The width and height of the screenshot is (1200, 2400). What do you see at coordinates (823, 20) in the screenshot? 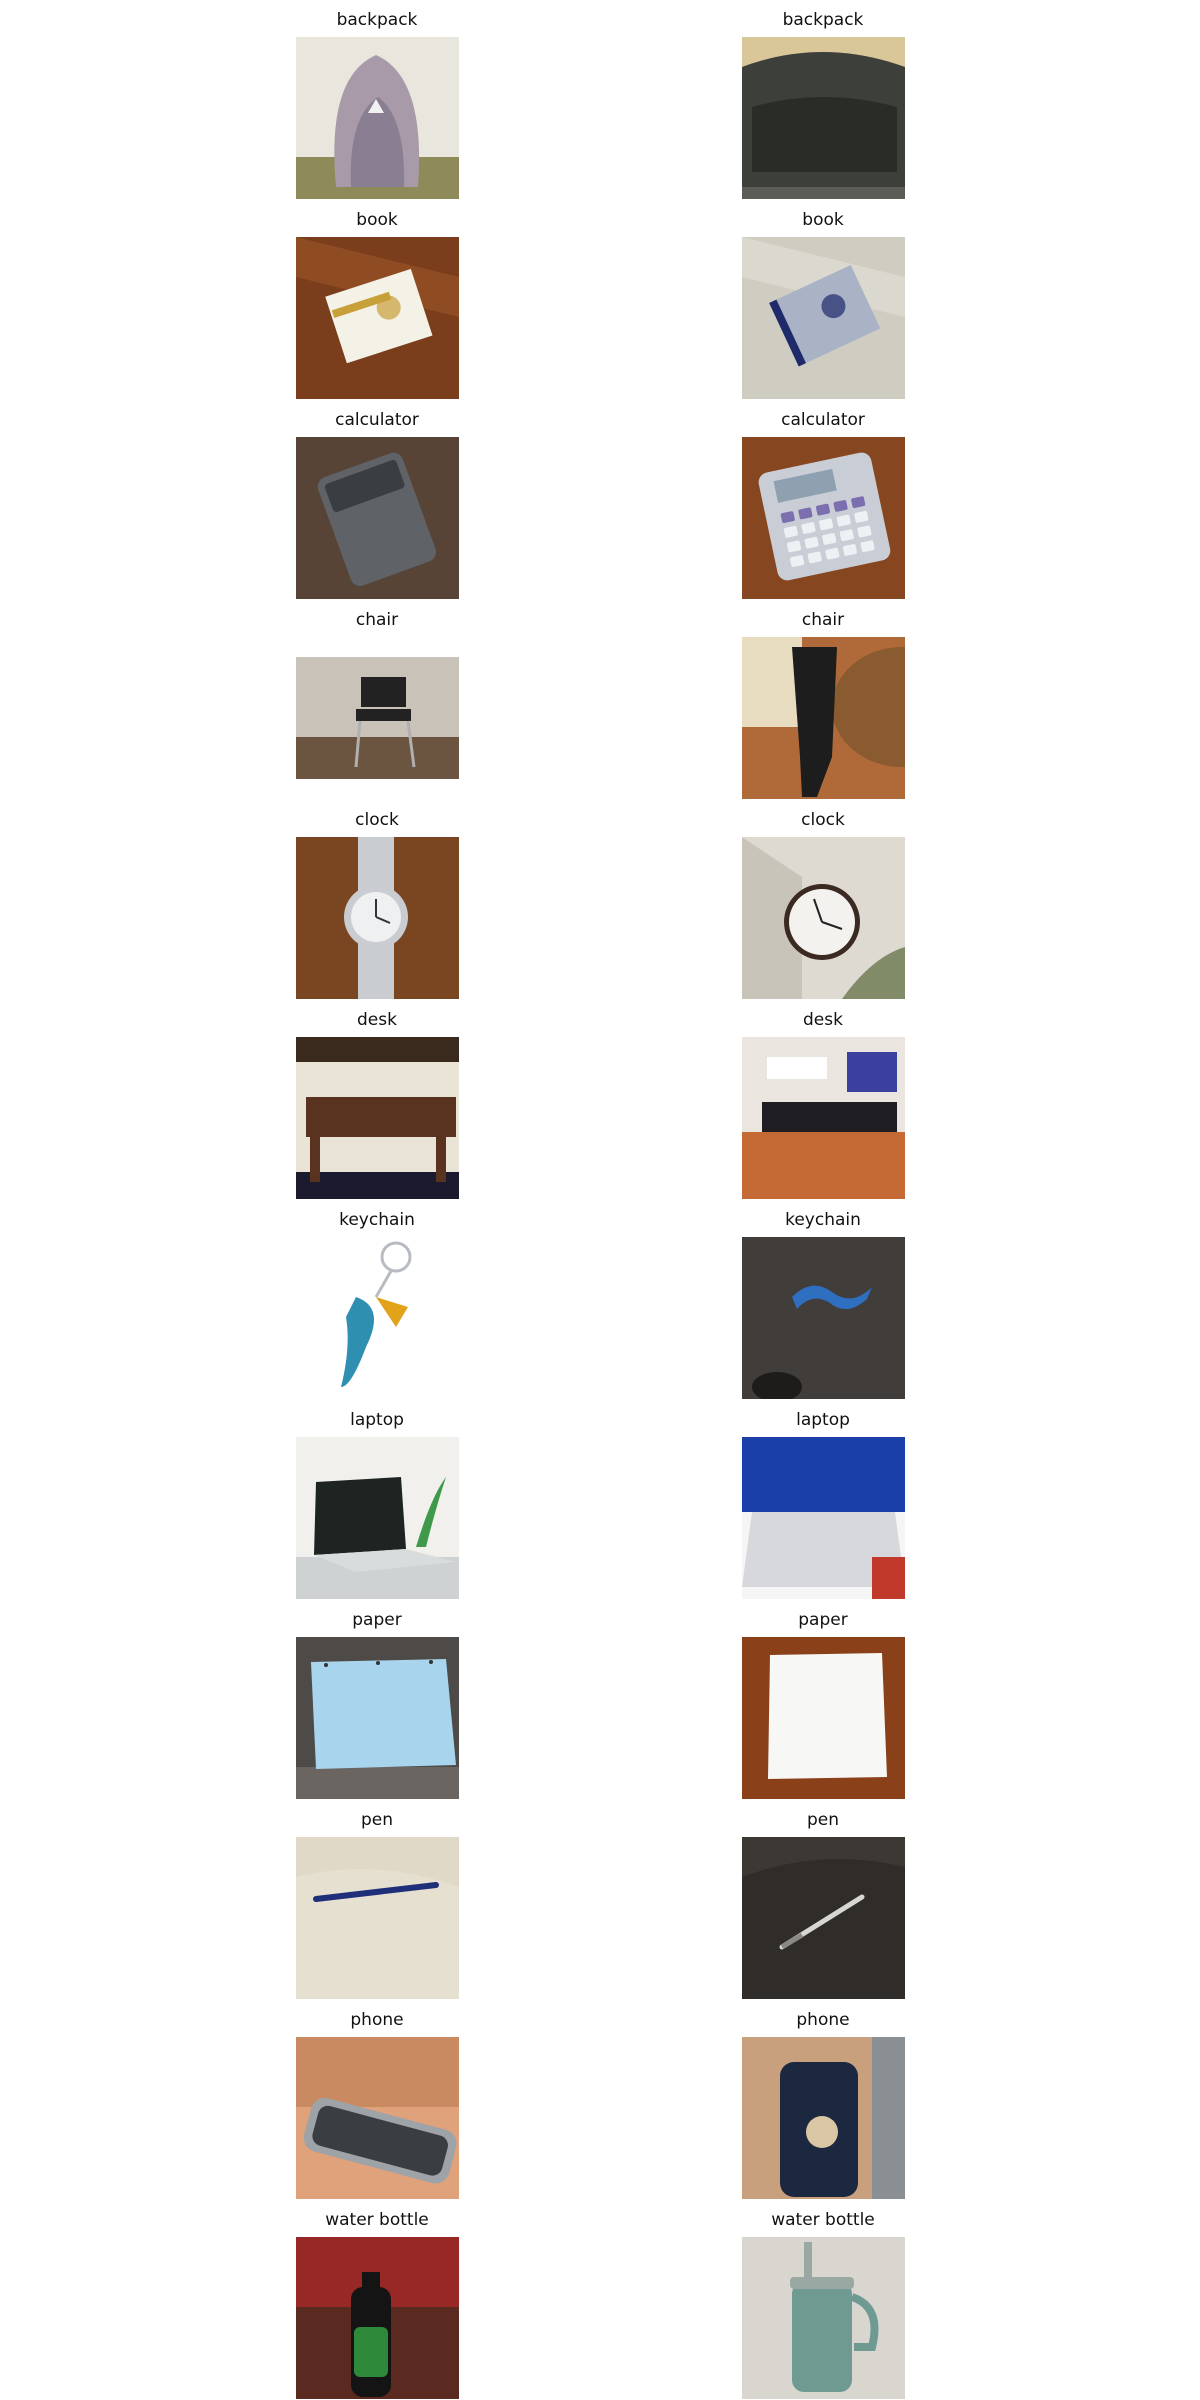
I see `panel-title: backpack` at bounding box center [823, 20].